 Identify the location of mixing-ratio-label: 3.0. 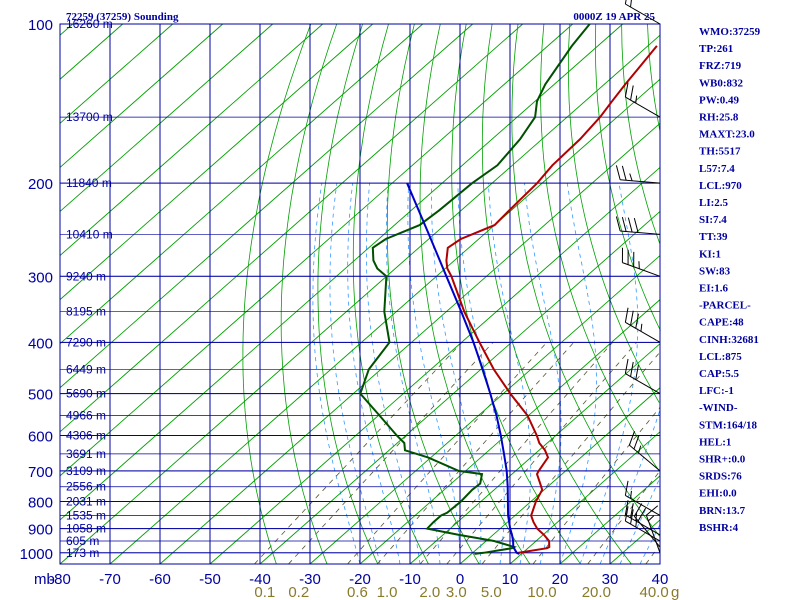
(456, 592).